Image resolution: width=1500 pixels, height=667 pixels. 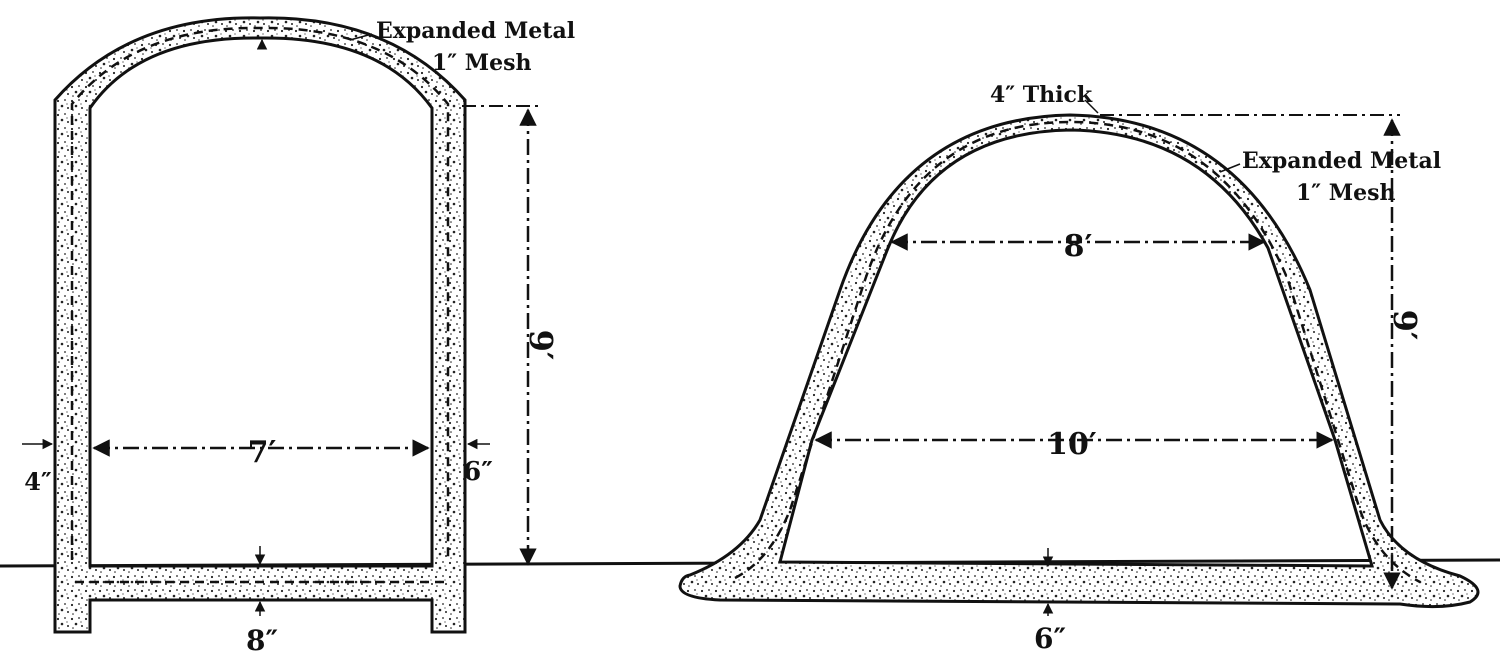 What do you see at coordinates (262, 452) in the screenshot?
I see `left-width-label: 7′` at bounding box center [262, 452].